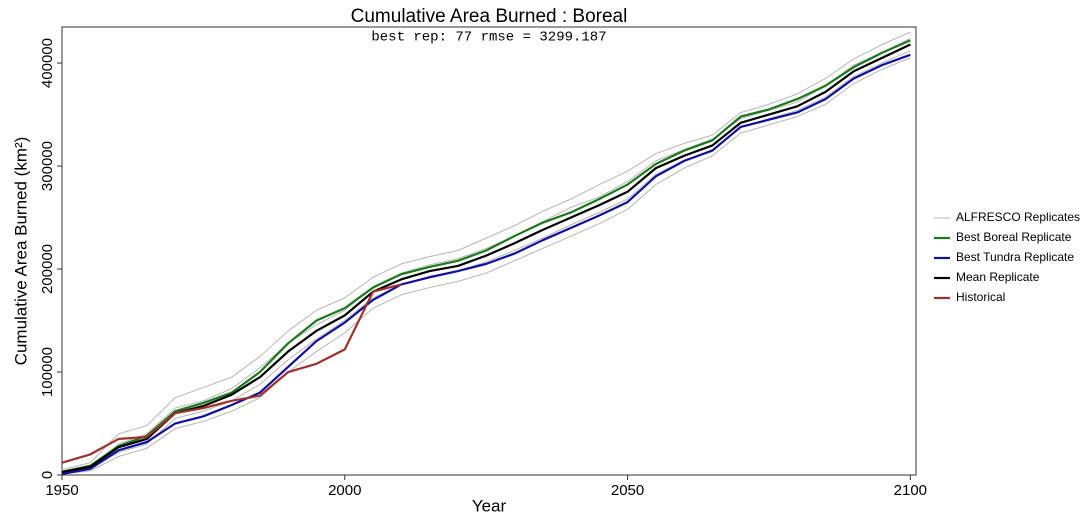 The height and width of the screenshot is (523, 1085). Describe the element at coordinates (1015, 257) in the screenshot. I see `legend-label: Best Tundra Replicate` at that location.